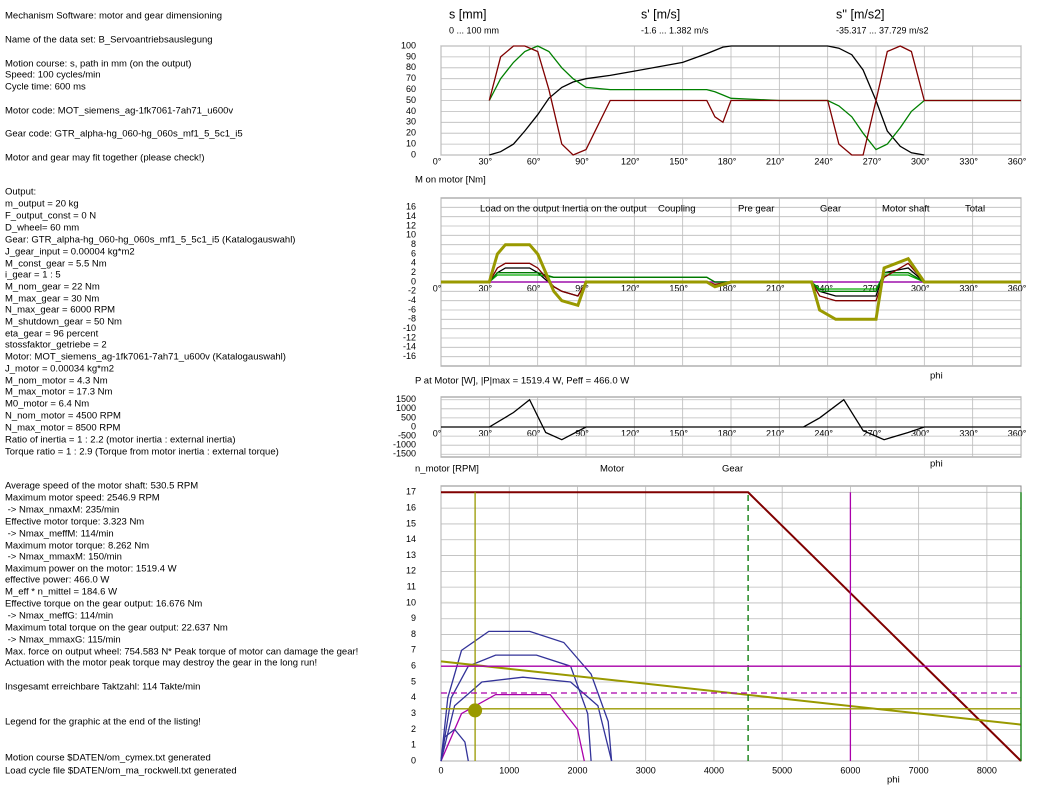  Describe the element at coordinates (411, 78) in the screenshot. I see `y-tick-label: 70` at that location.